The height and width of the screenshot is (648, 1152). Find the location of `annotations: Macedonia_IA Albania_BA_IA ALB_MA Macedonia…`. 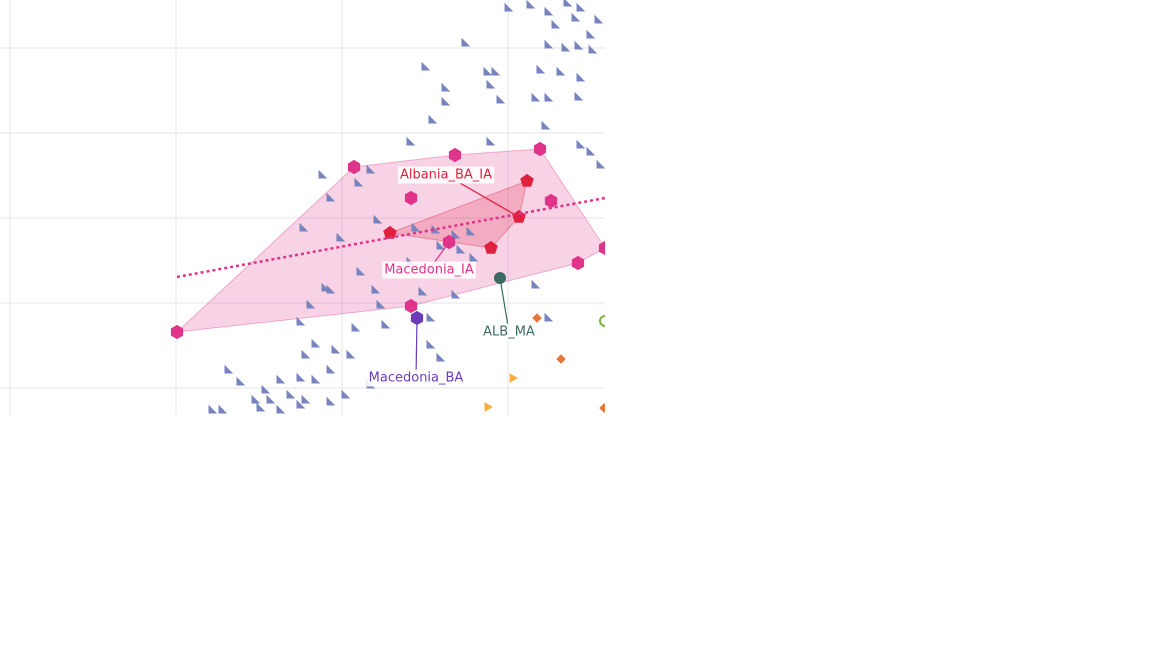

annotations: Macedonia_IA Albania_BA_IA ALB_MA Macedonia… is located at coordinates (451, 276).